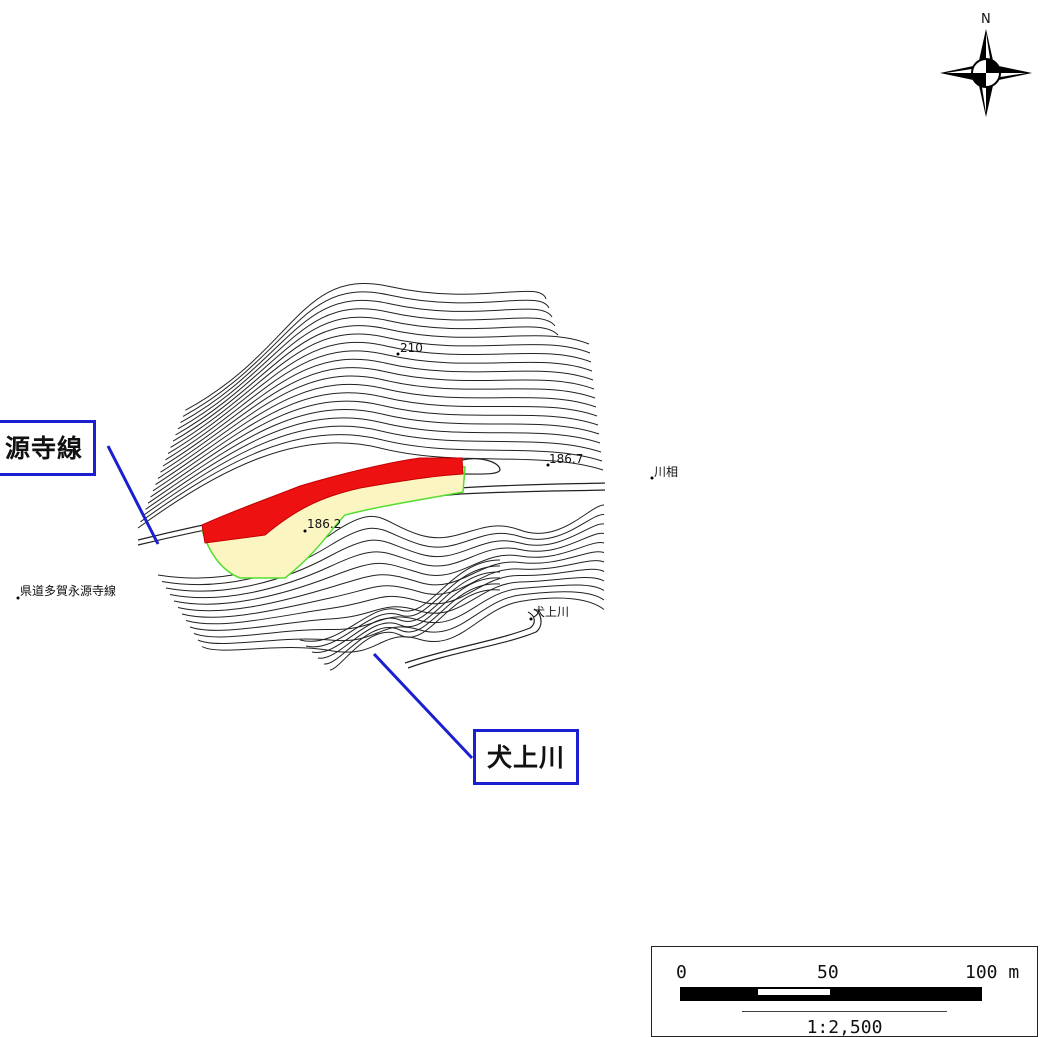 The image size is (1044, 1037). I want to click on place-point-kawaai, so click(652, 478).